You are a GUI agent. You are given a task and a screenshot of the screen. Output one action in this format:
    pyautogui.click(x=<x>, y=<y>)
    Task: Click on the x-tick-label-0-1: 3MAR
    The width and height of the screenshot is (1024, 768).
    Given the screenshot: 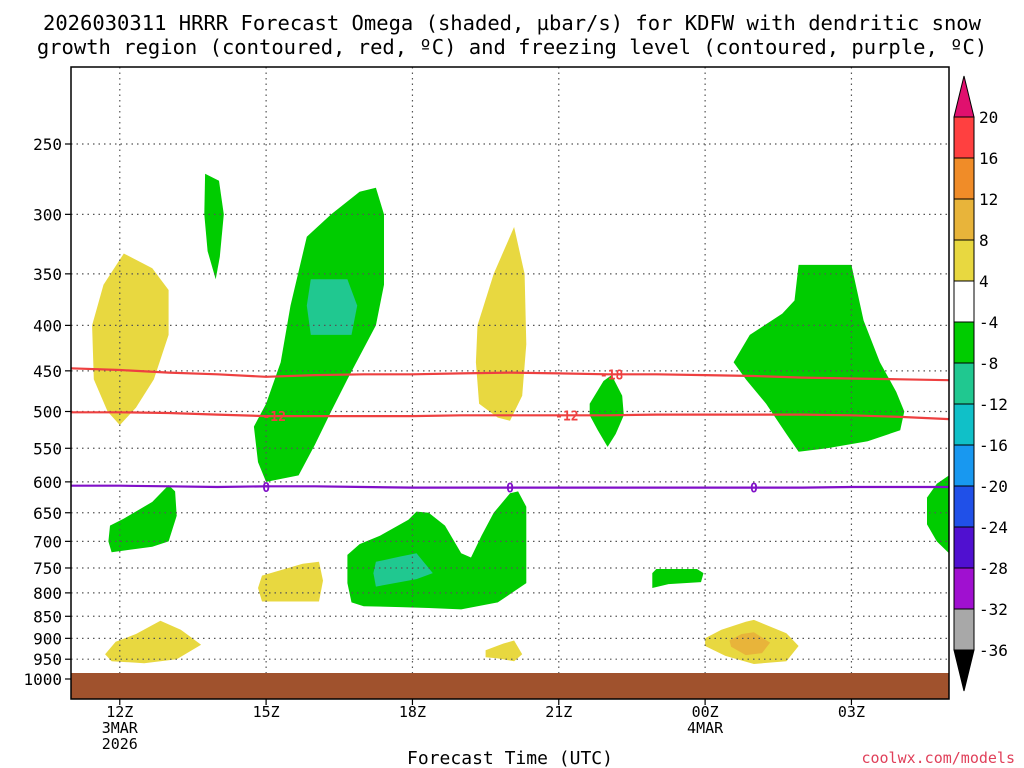 What is the action you would take?
    pyautogui.click(x=120, y=728)
    